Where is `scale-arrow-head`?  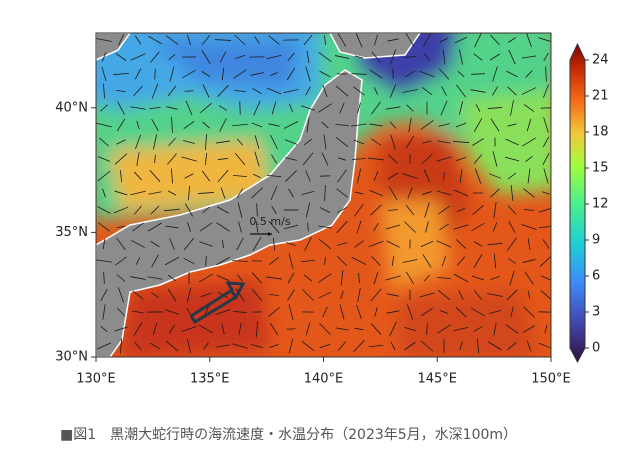 scale-arrow-head is located at coordinates (270, 234).